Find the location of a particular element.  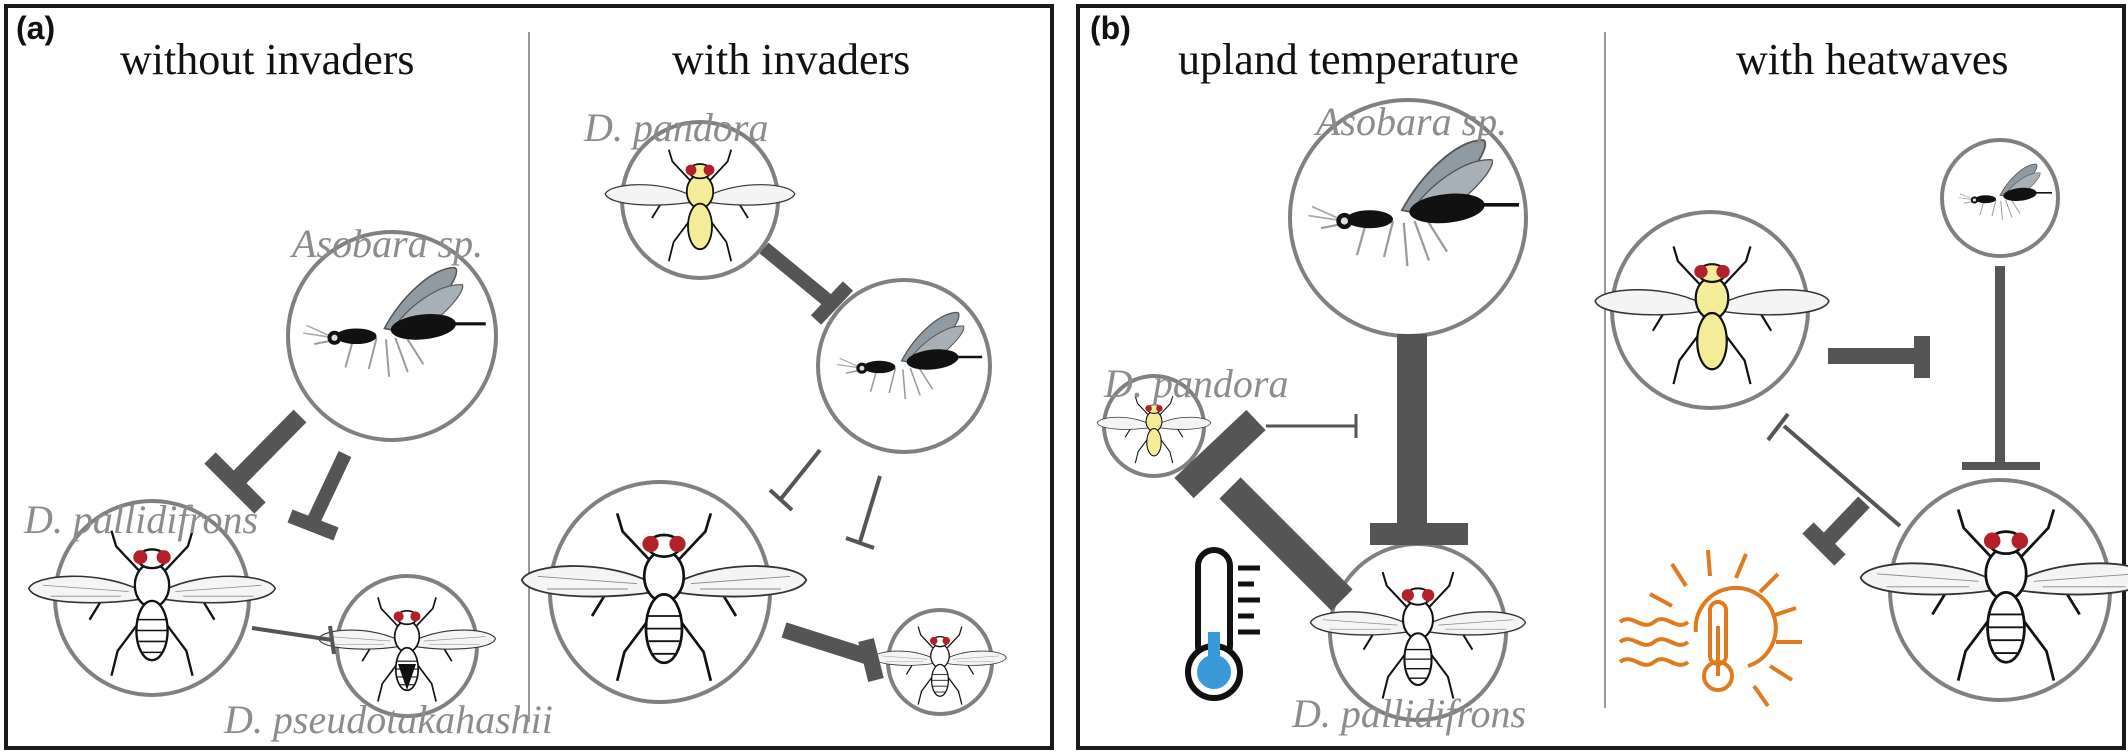

panel-a-d-pandora-label: D. pandora is located at coordinates (676, 127).